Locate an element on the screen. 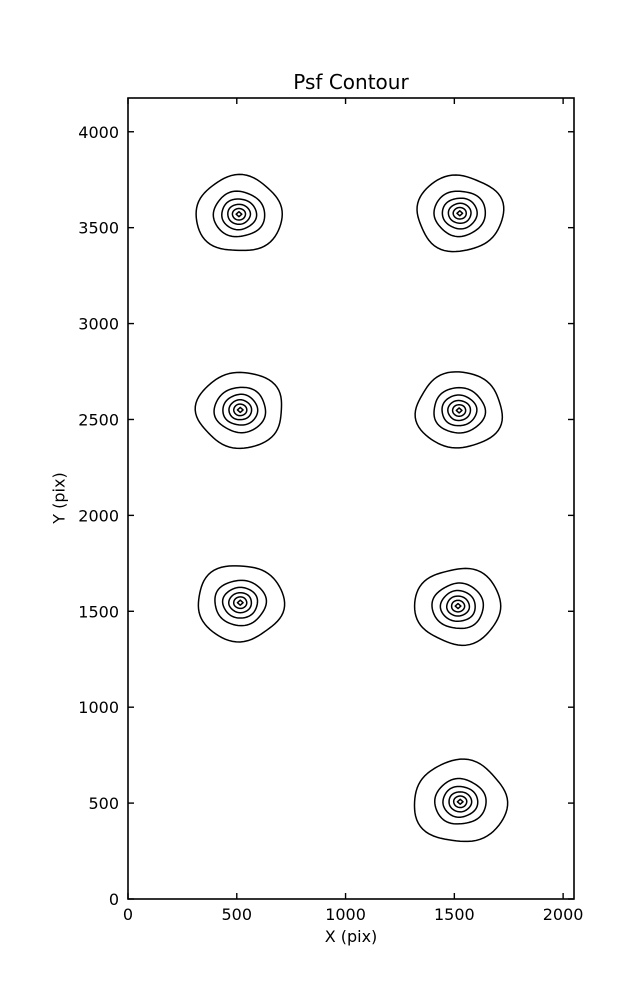  y-tick-label: 2000 is located at coordinates (98, 515).